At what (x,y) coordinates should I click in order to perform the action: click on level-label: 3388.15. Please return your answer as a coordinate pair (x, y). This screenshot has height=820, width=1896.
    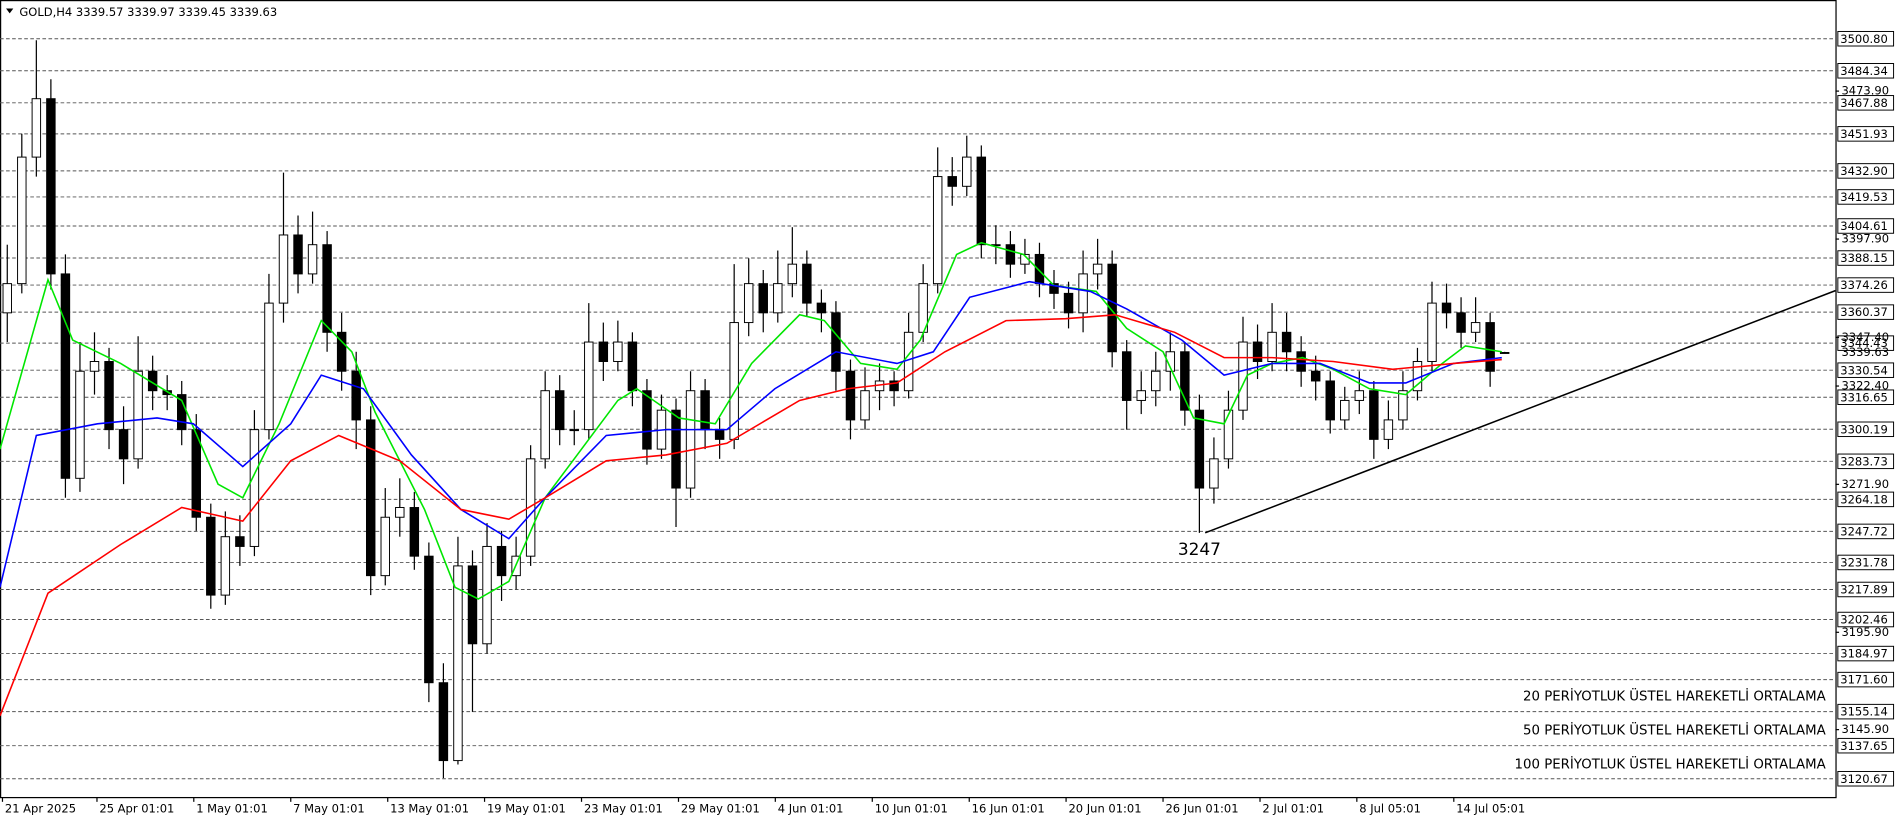
    Looking at the image, I should click on (1864, 258).